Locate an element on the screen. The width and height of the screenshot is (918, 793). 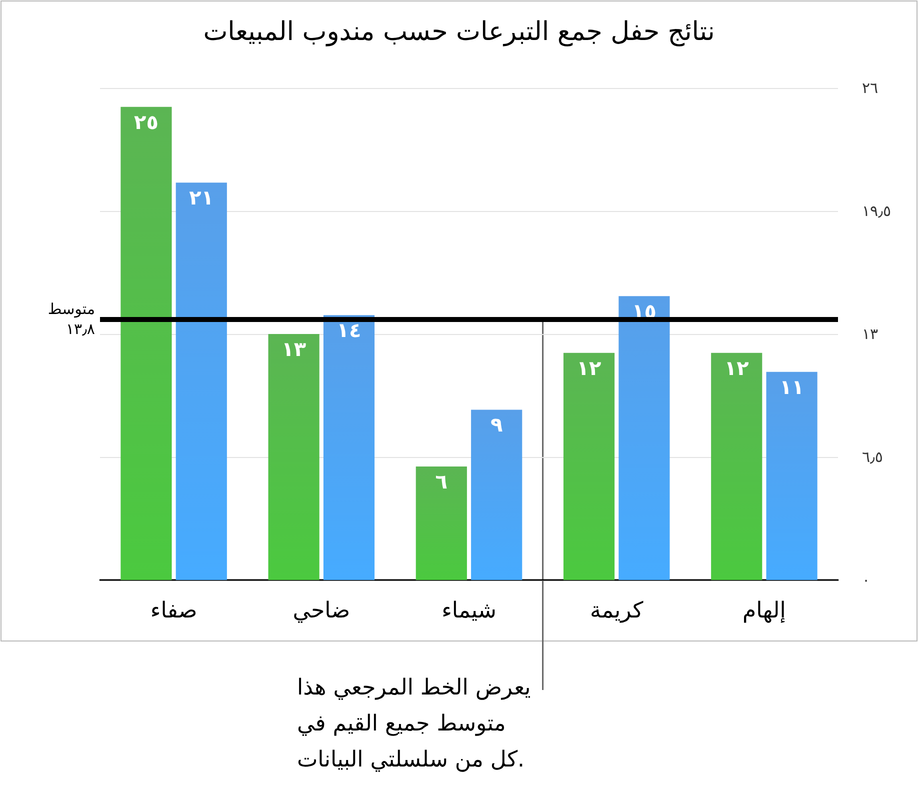
x-tick-label: إلهام is located at coordinates (764, 611).